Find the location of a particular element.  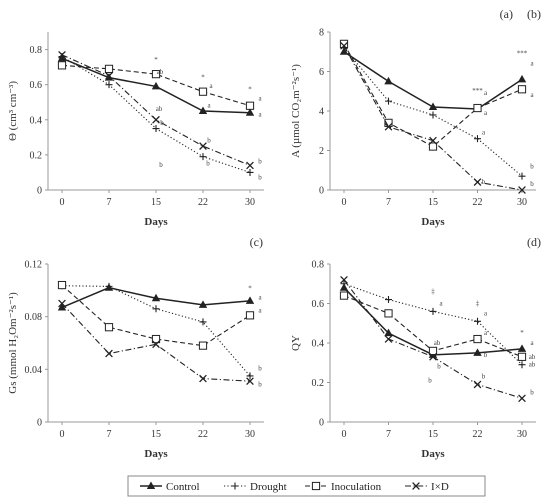

y-tick-label: 0.8 is located at coordinates (36, 50).